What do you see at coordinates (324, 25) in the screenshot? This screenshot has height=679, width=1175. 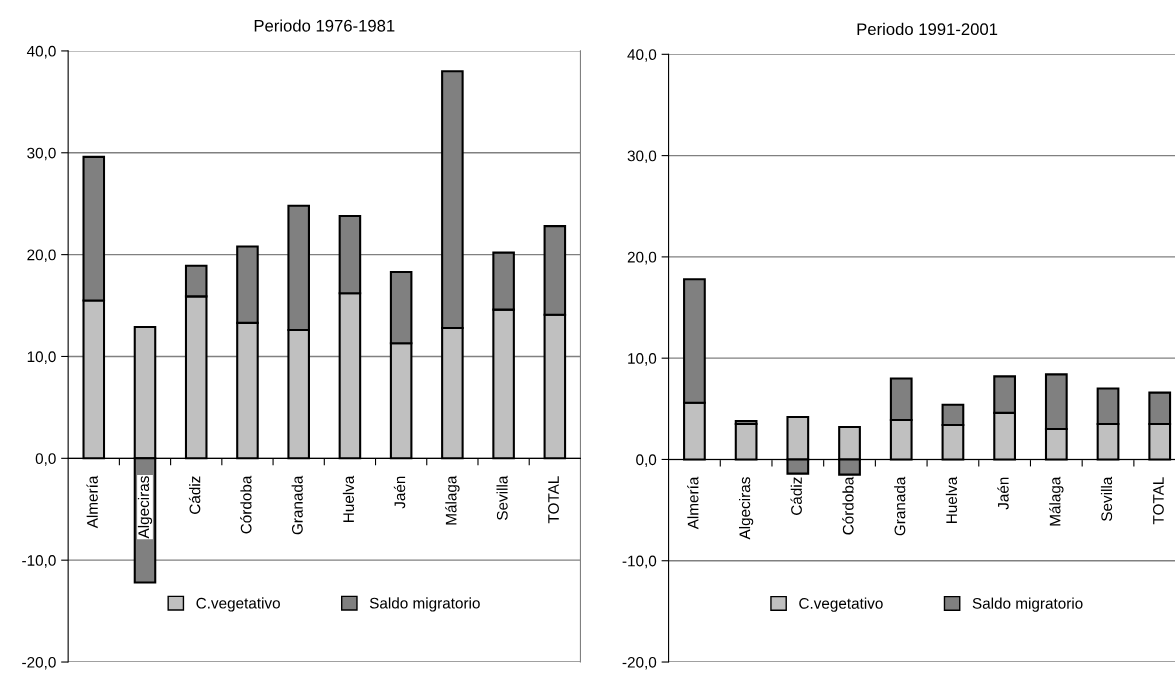 I see `chart-title: Periodo 1976-1981` at bounding box center [324, 25].